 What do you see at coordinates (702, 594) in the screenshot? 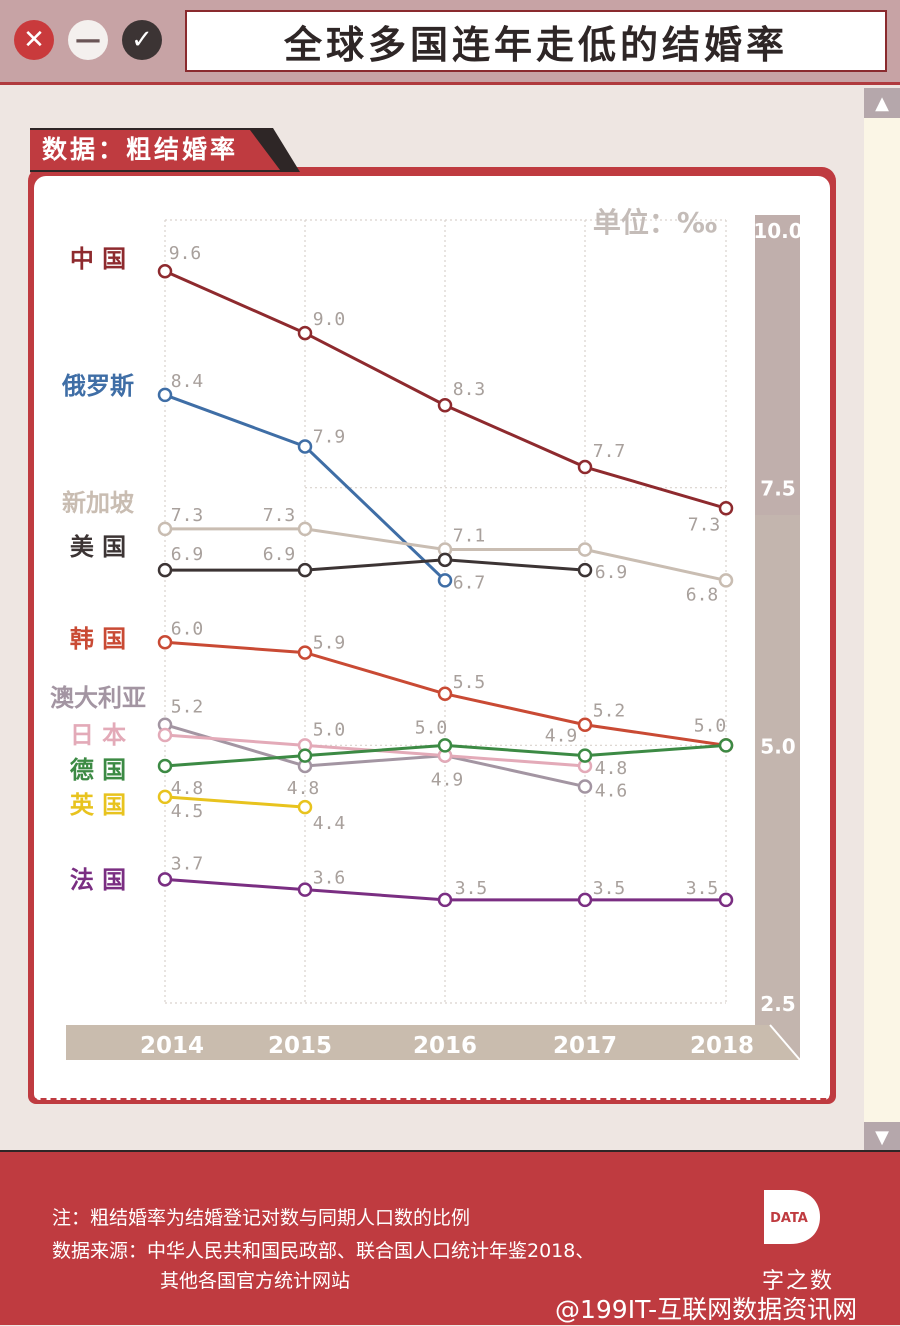
I see `data-label: 6.8` at bounding box center [702, 594].